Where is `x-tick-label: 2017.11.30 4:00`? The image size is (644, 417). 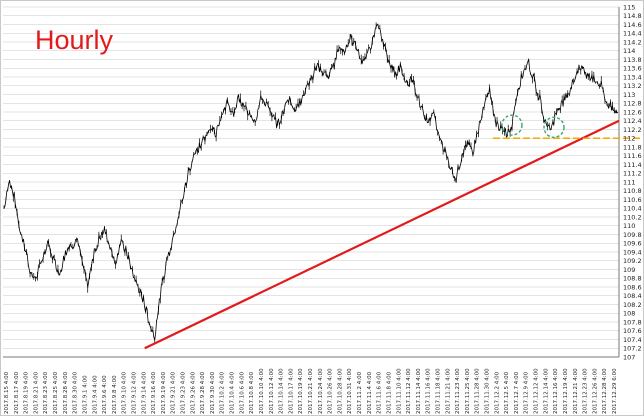
x-tick-label: 2017.11.30 4:00 is located at coordinates (488, 391).